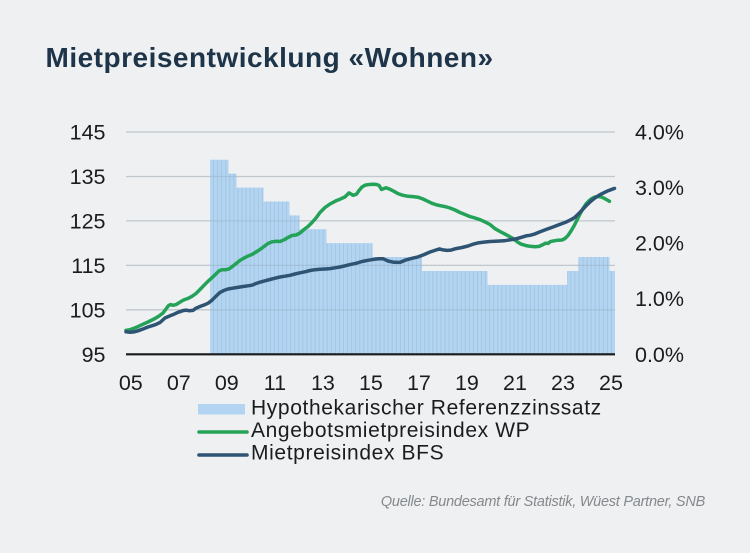 This screenshot has width=750, height=553. I want to click on svg-text: 15, so click(371, 383).